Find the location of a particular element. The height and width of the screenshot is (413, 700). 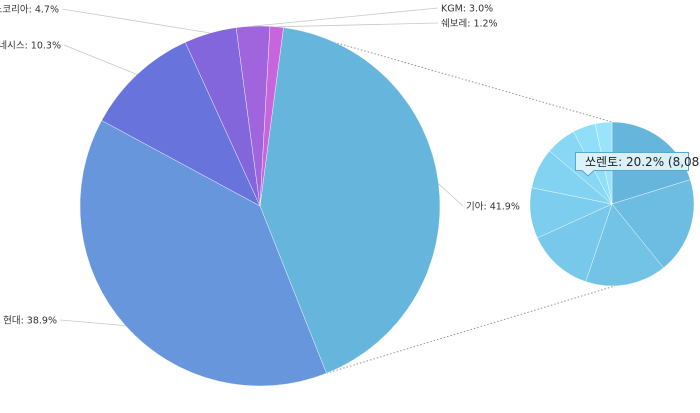

tooltip: 쏘렌토: 20.2% (8,083) is located at coordinates (637, 164).